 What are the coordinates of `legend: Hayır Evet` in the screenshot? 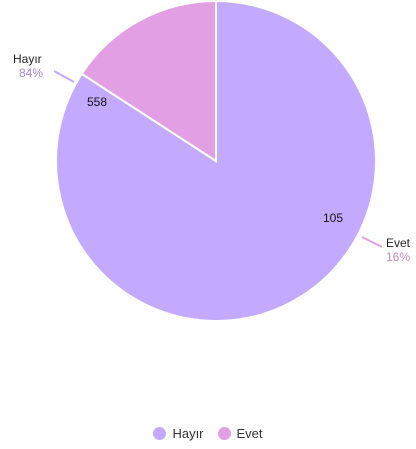 It's located at (208, 433).